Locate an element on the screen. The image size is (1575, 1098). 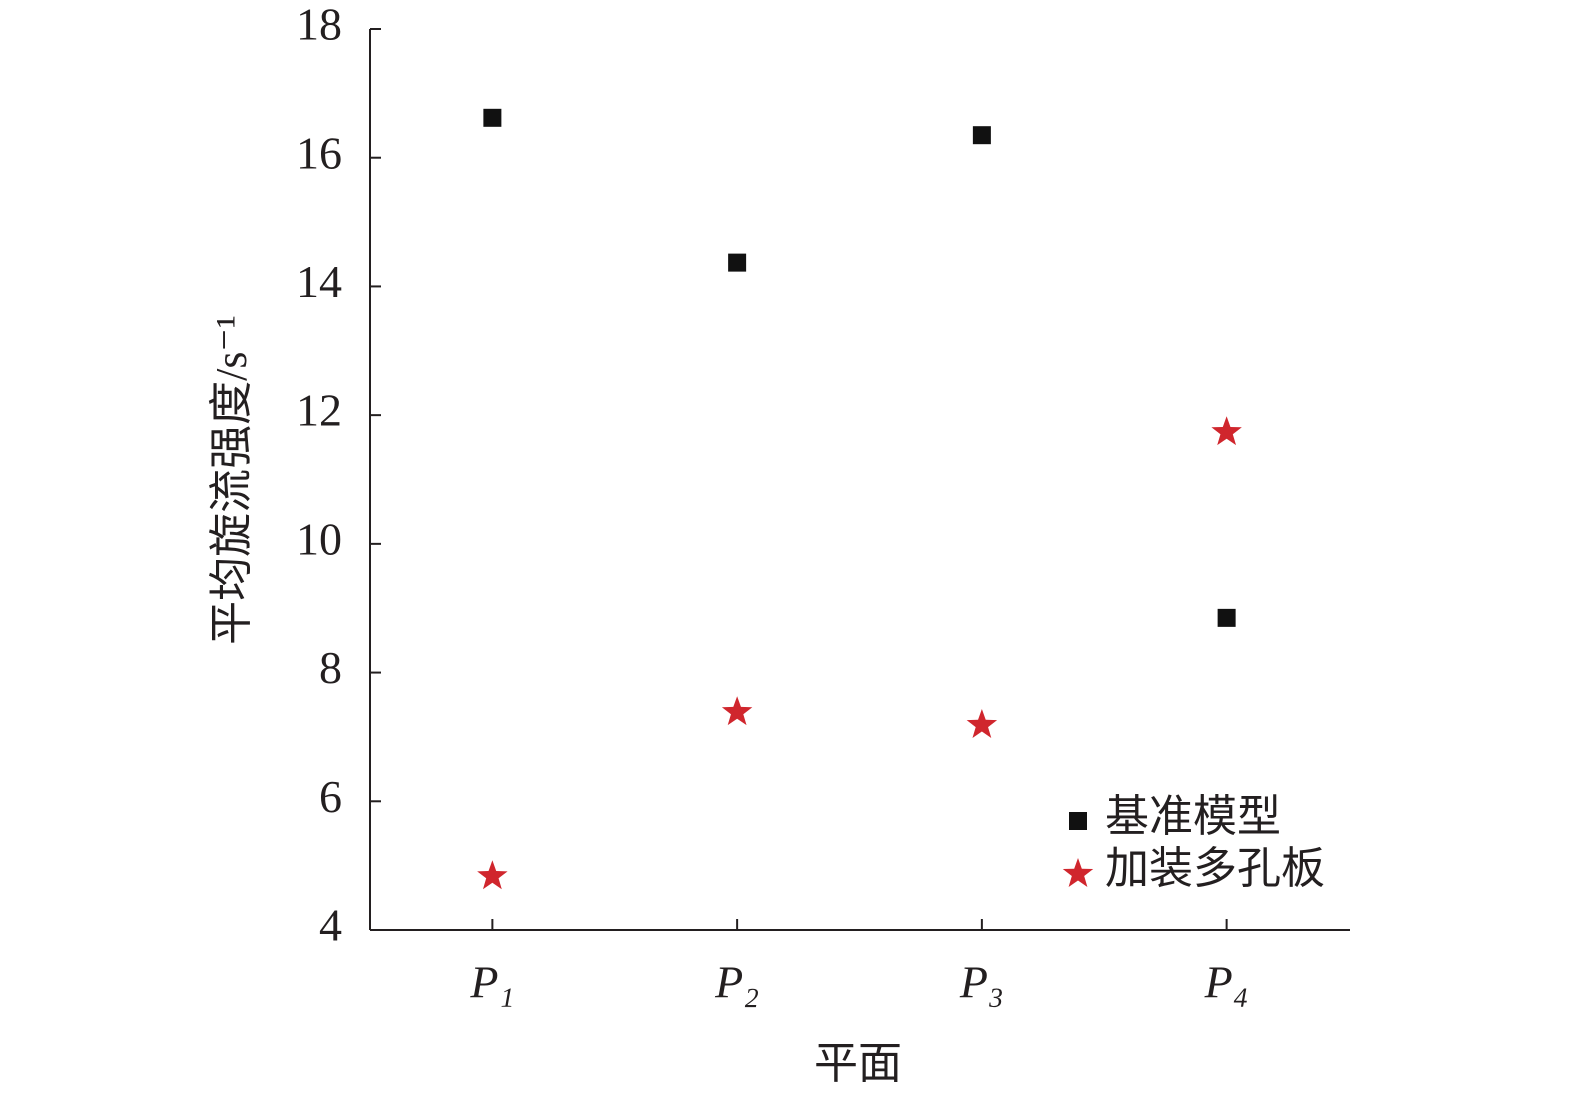
y-axis-title: 平均旋流强度/s⁻¹ is located at coordinates (231, 480).